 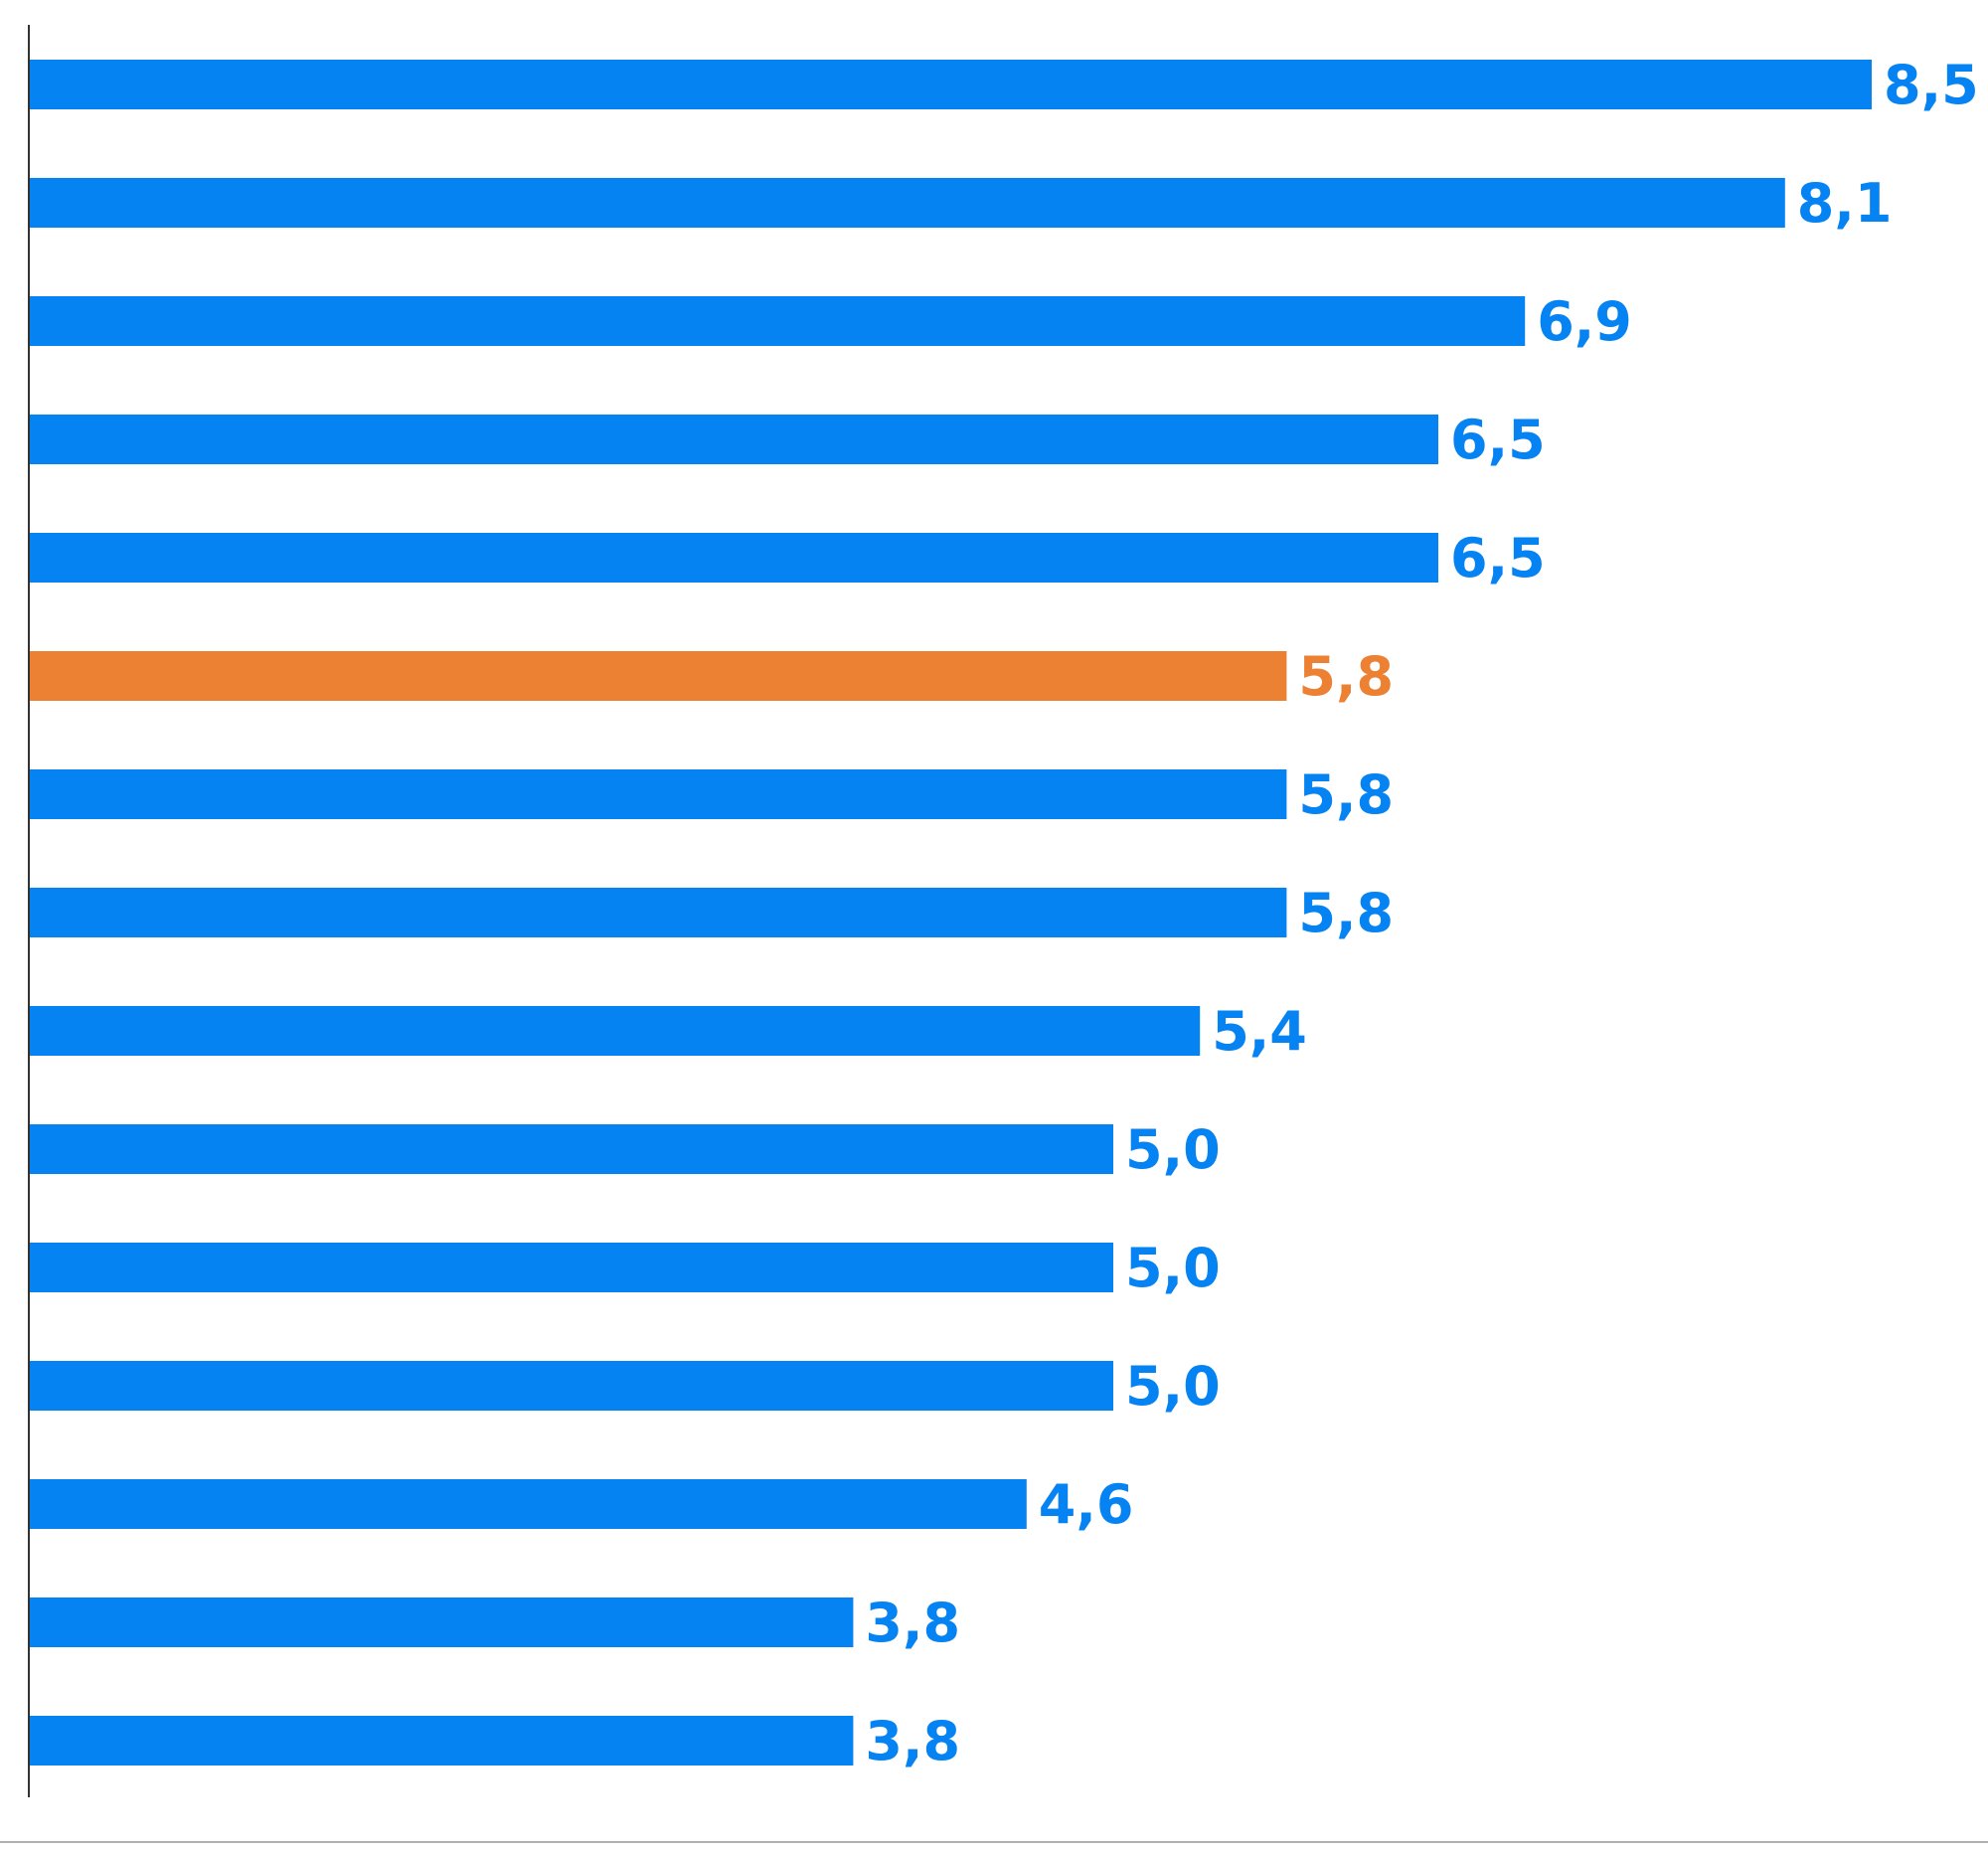 I want to click on value-label-12: 4,6, so click(x=1086, y=1505).